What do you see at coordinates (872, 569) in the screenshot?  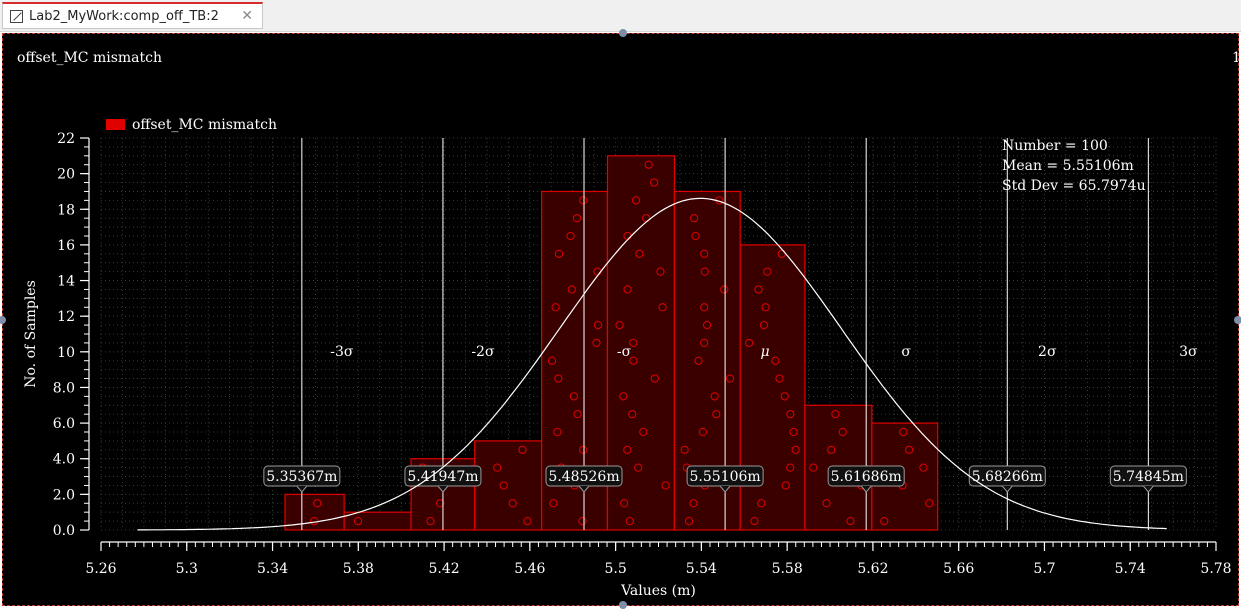 I see `x-tick-label: 5.62` at bounding box center [872, 569].